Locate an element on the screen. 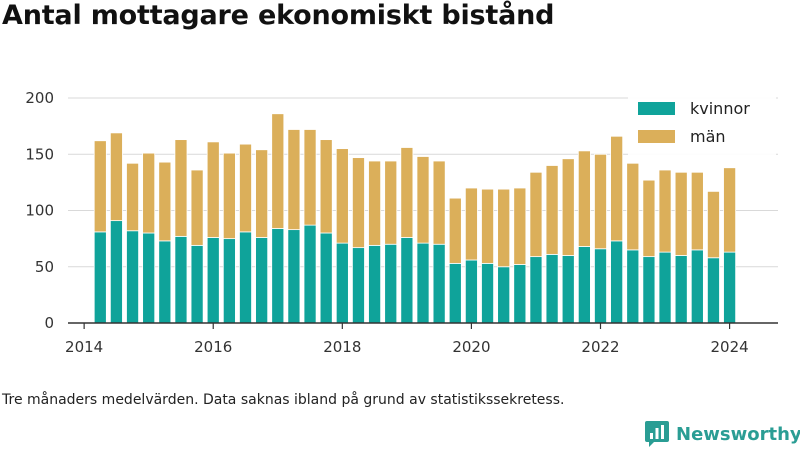 Image resolution: width=800 pixels, height=450 pixels. y-tick-label: 100 is located at coordinates (39, 211).